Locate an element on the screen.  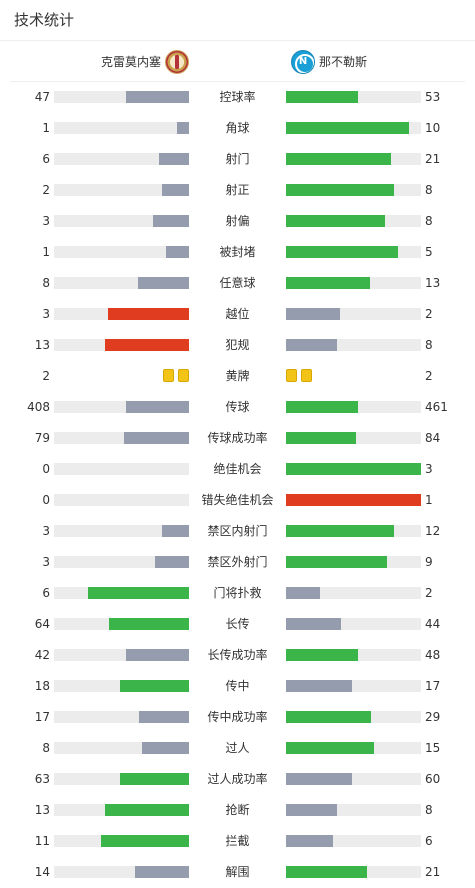
home-value: 79 is located at coordinates (42, 438).